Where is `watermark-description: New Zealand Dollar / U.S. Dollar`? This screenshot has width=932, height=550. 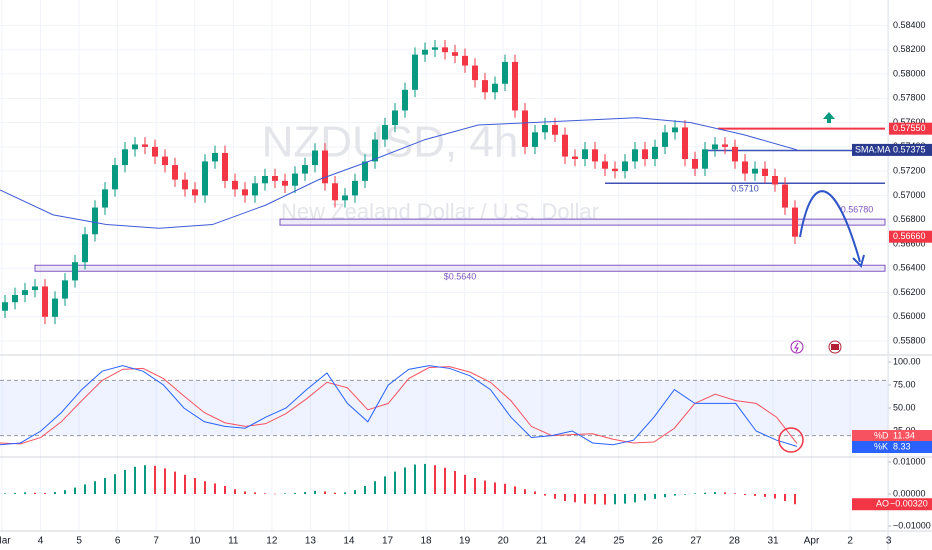 watermark-description: New Zealand Dollar / U.S. Dollar is located at coordinates (440, 211).